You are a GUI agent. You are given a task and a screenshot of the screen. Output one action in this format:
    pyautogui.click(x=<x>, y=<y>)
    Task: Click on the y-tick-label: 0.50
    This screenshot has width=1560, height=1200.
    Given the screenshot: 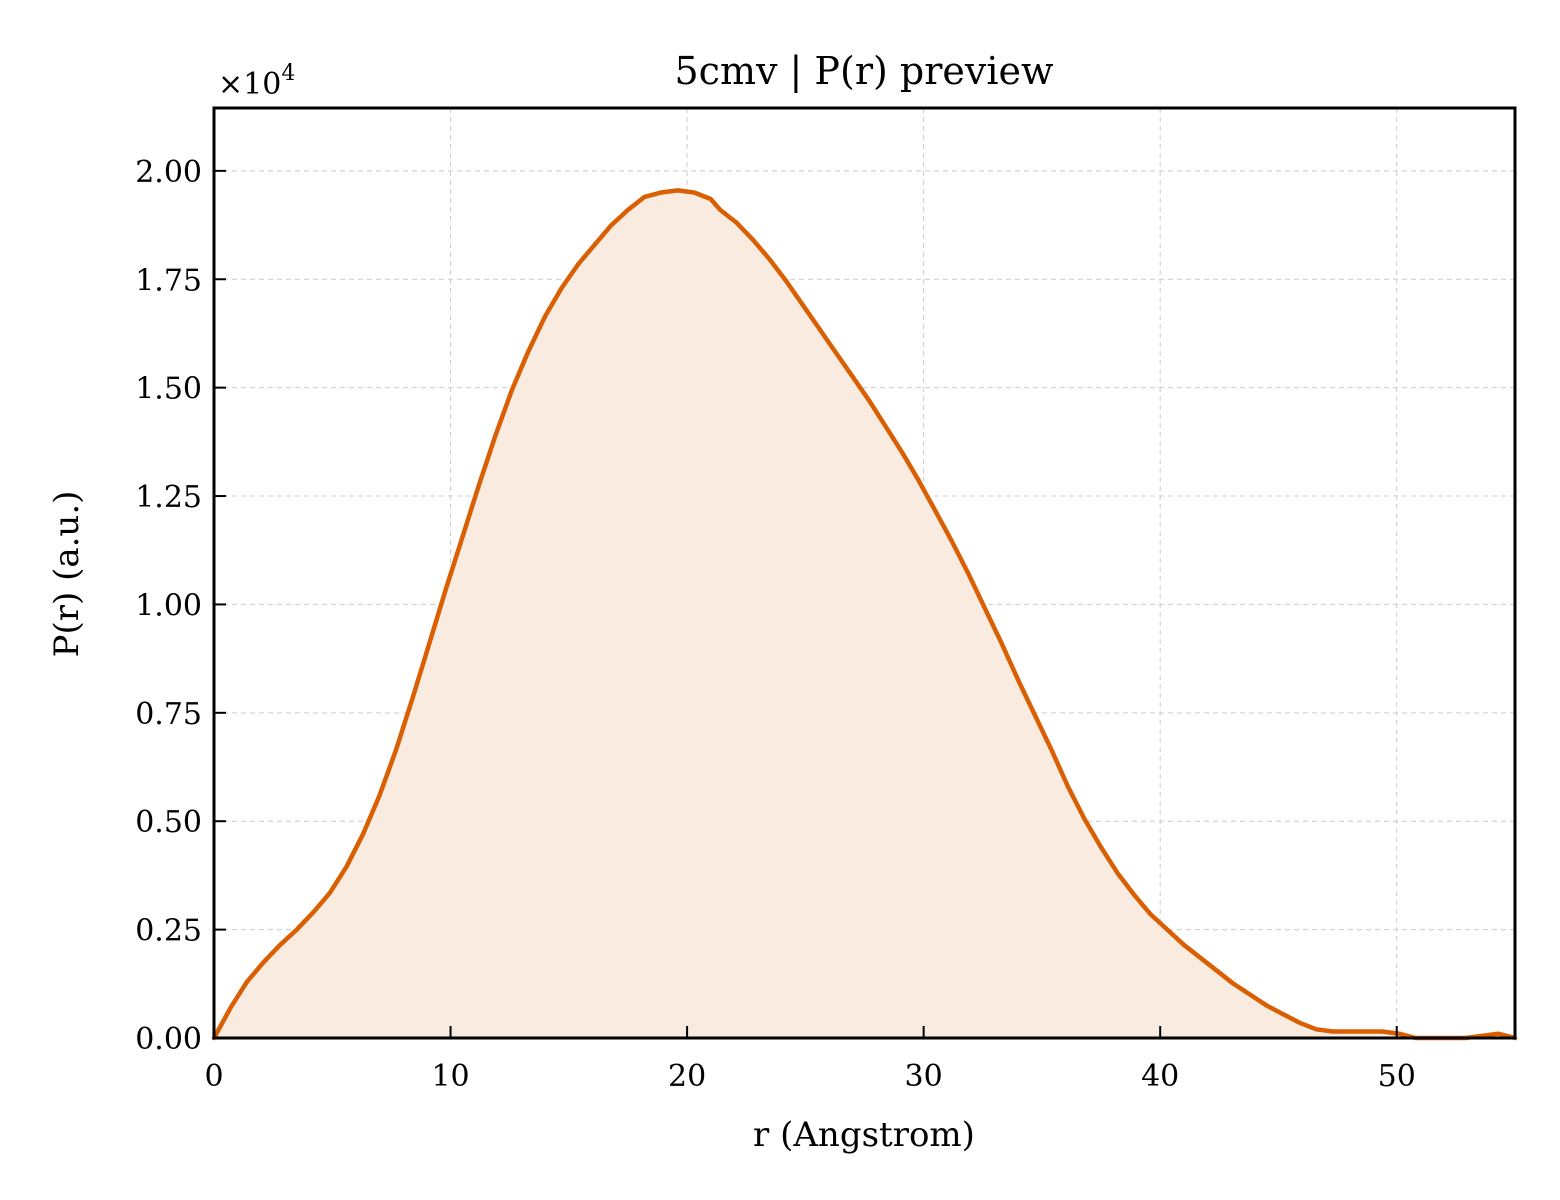 What is the action you would take?
    pyautogui.click(x=168, y=822)
    